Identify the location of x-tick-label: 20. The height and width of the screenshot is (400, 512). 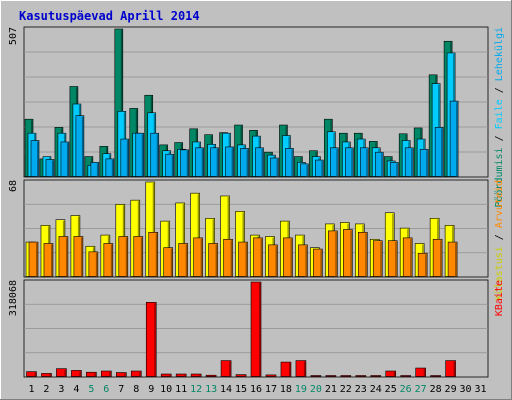
(316, 389).